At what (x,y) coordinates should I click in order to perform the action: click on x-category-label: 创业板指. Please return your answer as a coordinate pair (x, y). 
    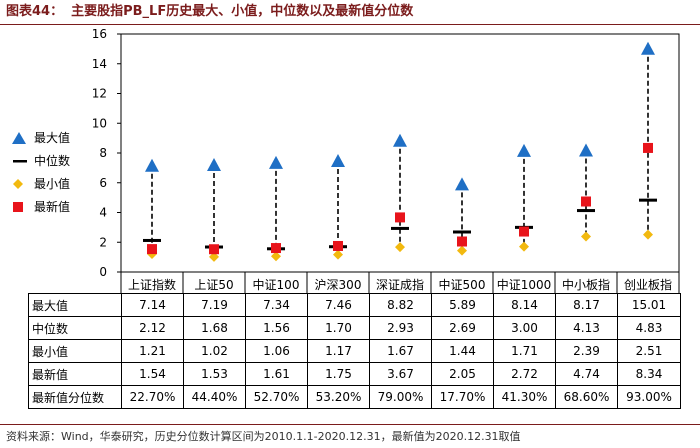
    Looking at the image, I should click on (648, 284).